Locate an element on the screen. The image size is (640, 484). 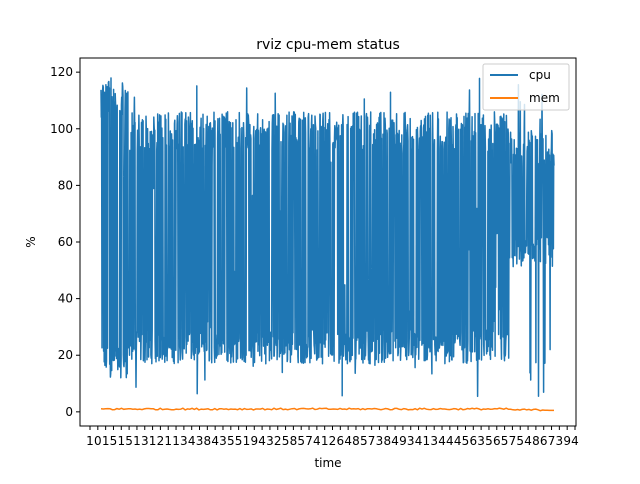
x-axis-label: time is located at coordinates (327, 463).